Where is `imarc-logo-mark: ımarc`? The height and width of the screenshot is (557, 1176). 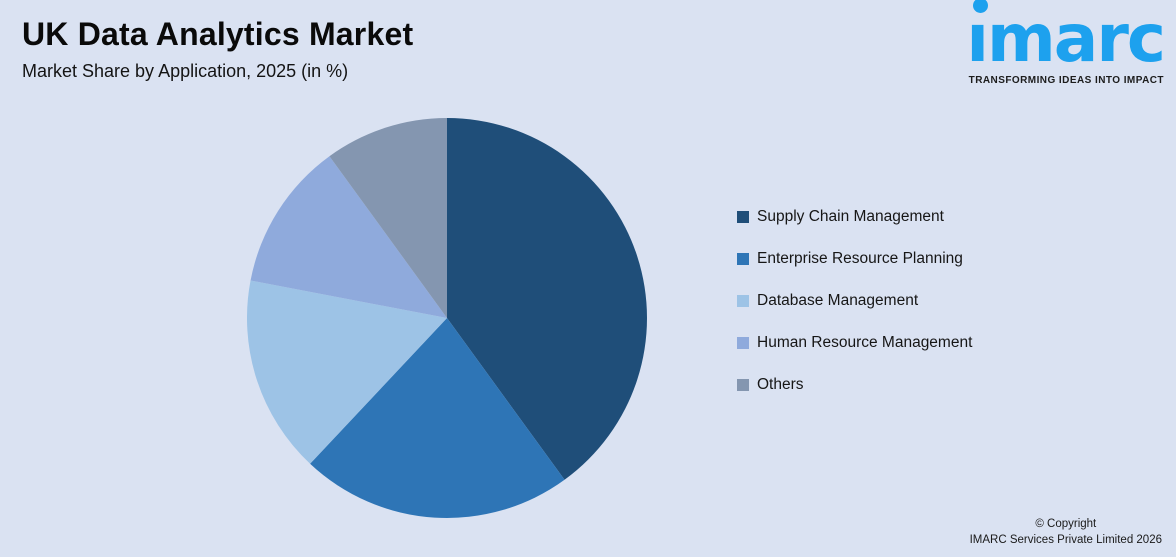 imarc-logo-mark: ımarc is located at coordinates (1066, 36).